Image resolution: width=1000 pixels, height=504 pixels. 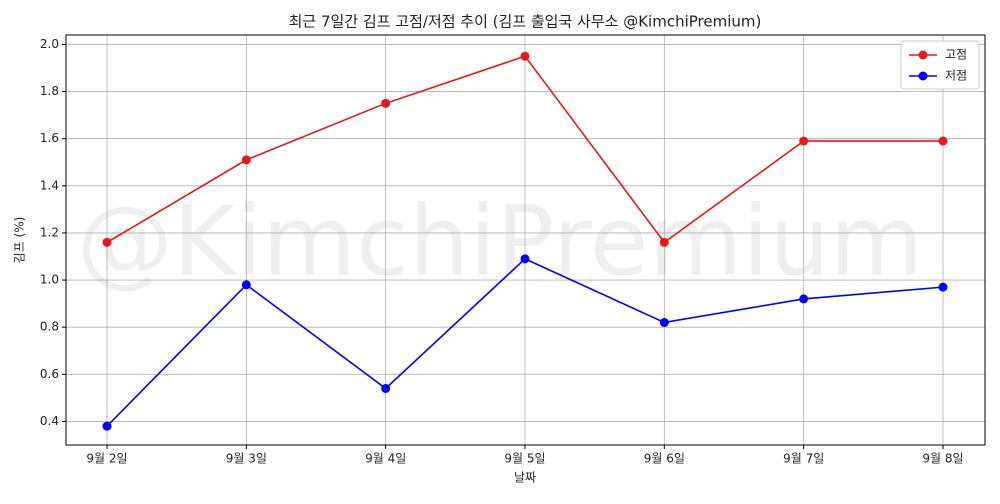 I want to click on x-tick-label: 9월 2일, so click(x=106, y=459).